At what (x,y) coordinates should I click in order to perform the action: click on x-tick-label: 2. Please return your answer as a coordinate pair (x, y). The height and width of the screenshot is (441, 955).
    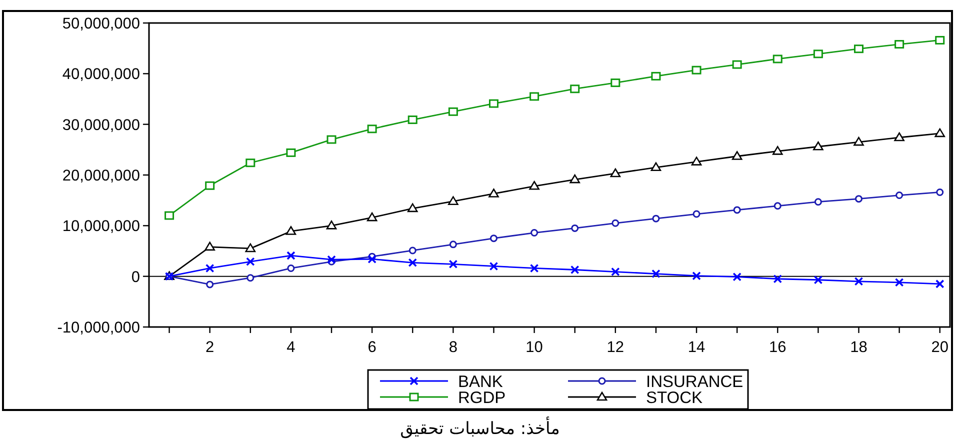
    Looking at the image, I should click on (210, 347).